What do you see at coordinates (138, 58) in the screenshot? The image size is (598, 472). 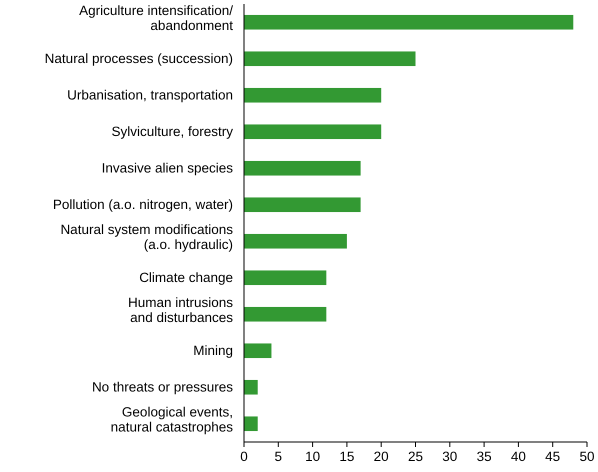 I see `y-tick-label: Natural processes (succession)` at bounding box center [138, 58].